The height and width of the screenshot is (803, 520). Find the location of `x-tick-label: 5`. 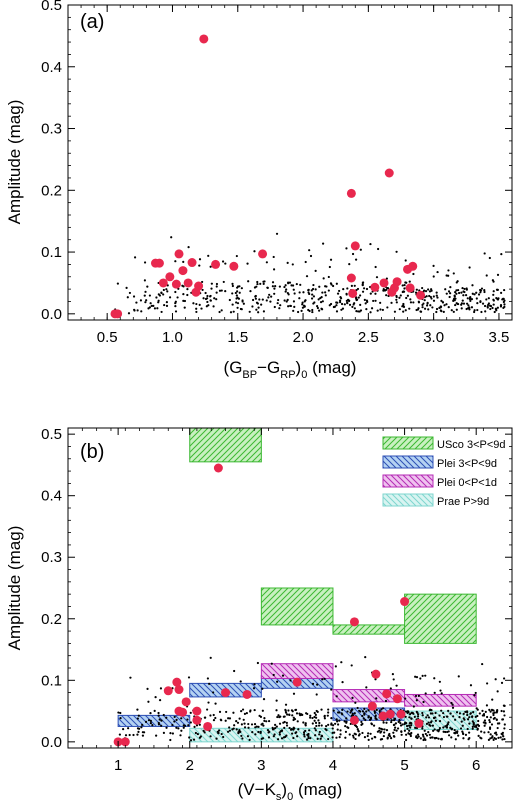

x-tick-label: 5 is located at coordinates (404, 765).